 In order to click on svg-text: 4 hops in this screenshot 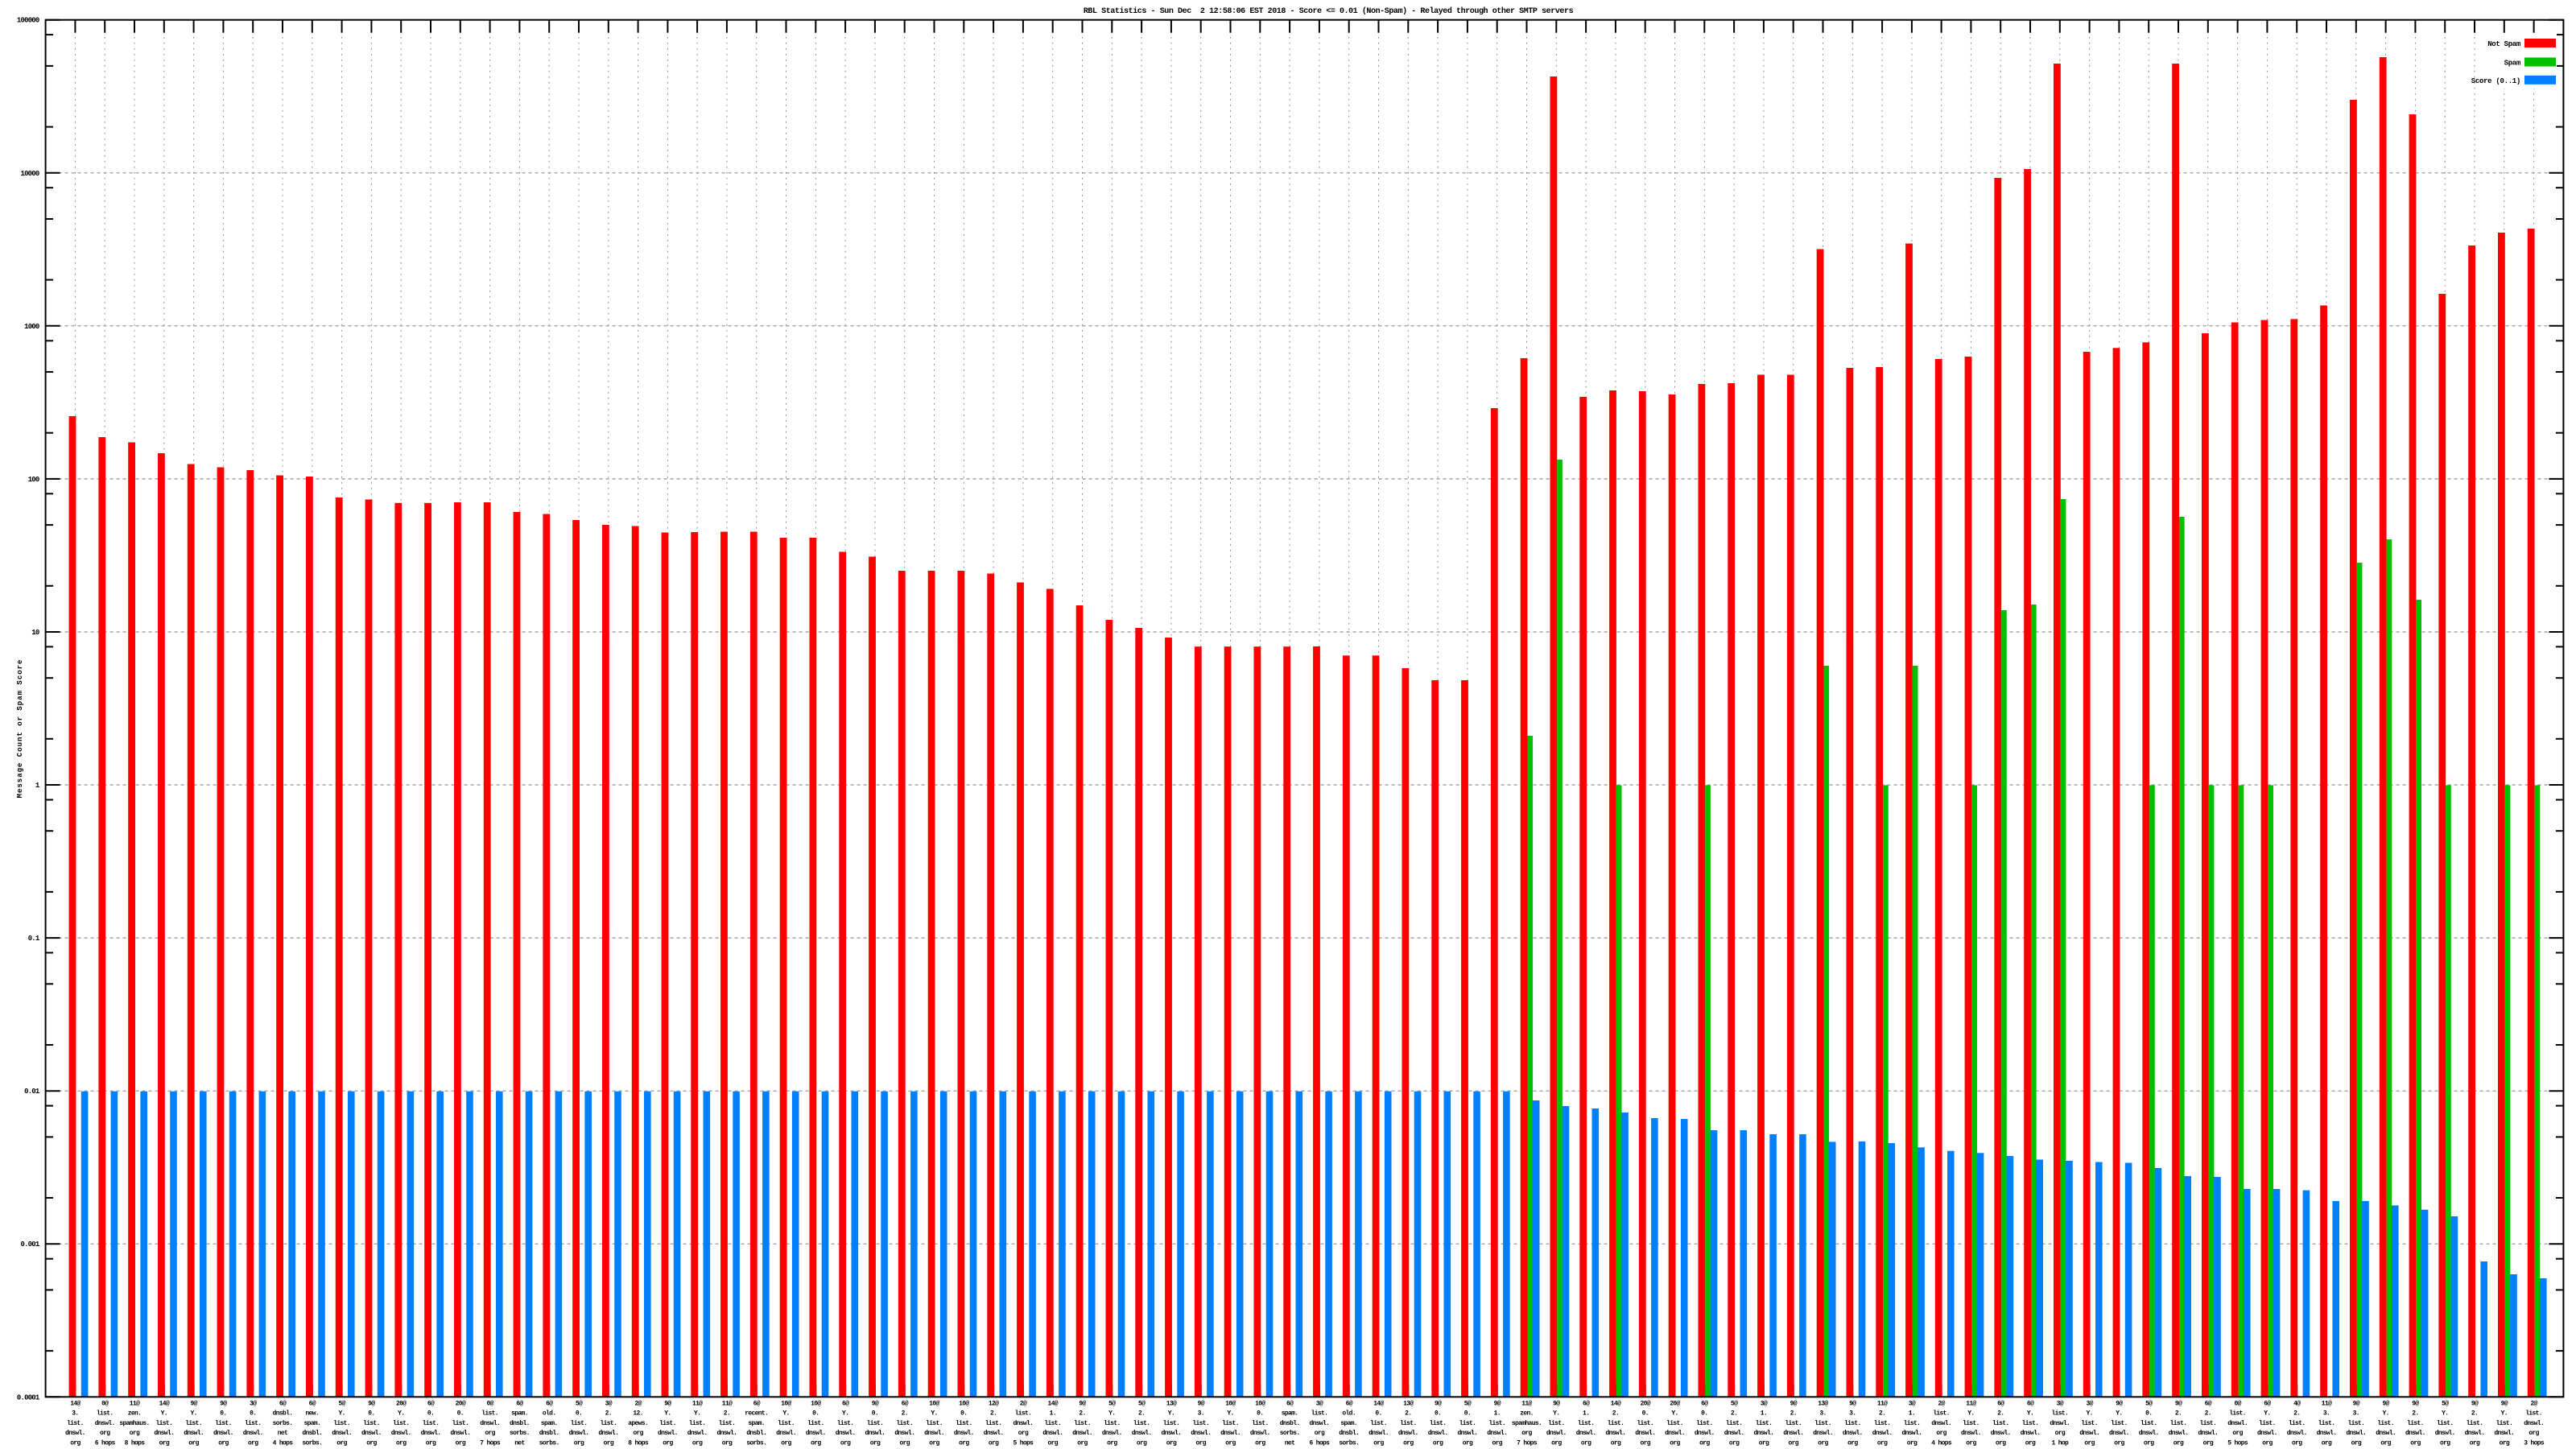, I will do `click(1941, 1443)`.